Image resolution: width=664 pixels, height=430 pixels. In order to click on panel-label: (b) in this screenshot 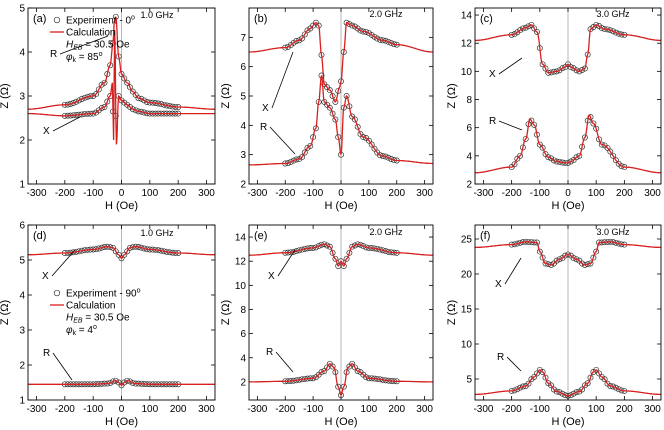, I will do `click(260, 19)`.